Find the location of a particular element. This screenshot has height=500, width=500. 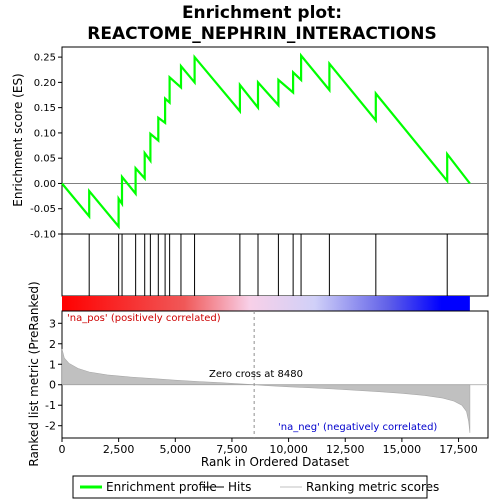

metric-y-axis-label: Ranked list metric (PreRanked) is located at coordinates (34, 373).